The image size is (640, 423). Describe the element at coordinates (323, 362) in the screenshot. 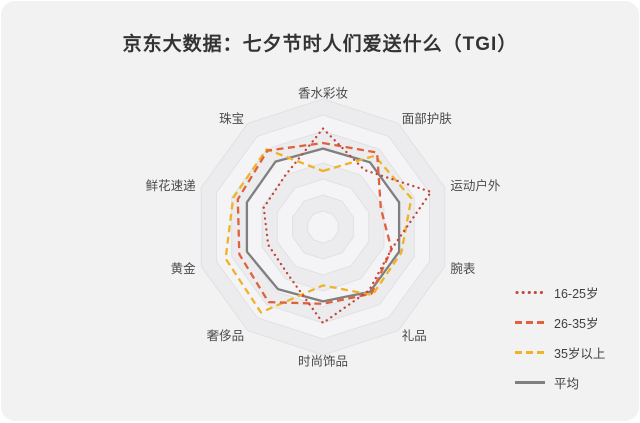

I see `axis-label: 时尚饰品` at that location.